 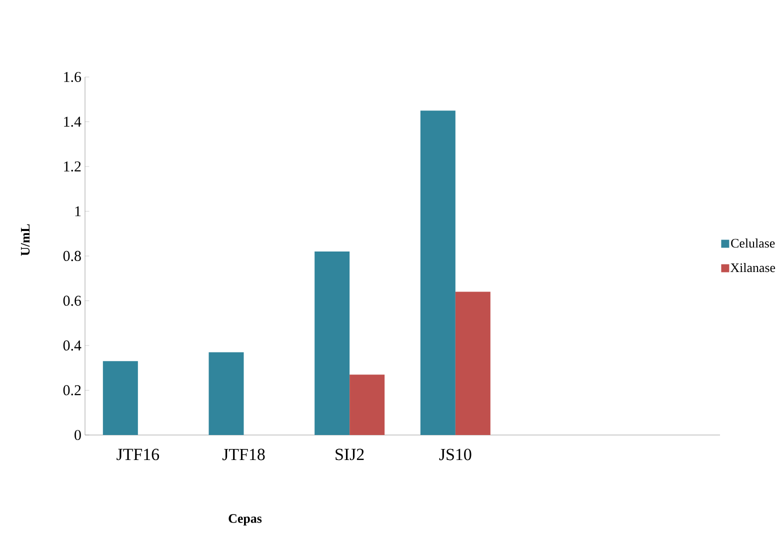 What do you see at coordinates (77, 435) in the screenshot?
I see `y-tick-label: 0` at bounding box center [77, 435].